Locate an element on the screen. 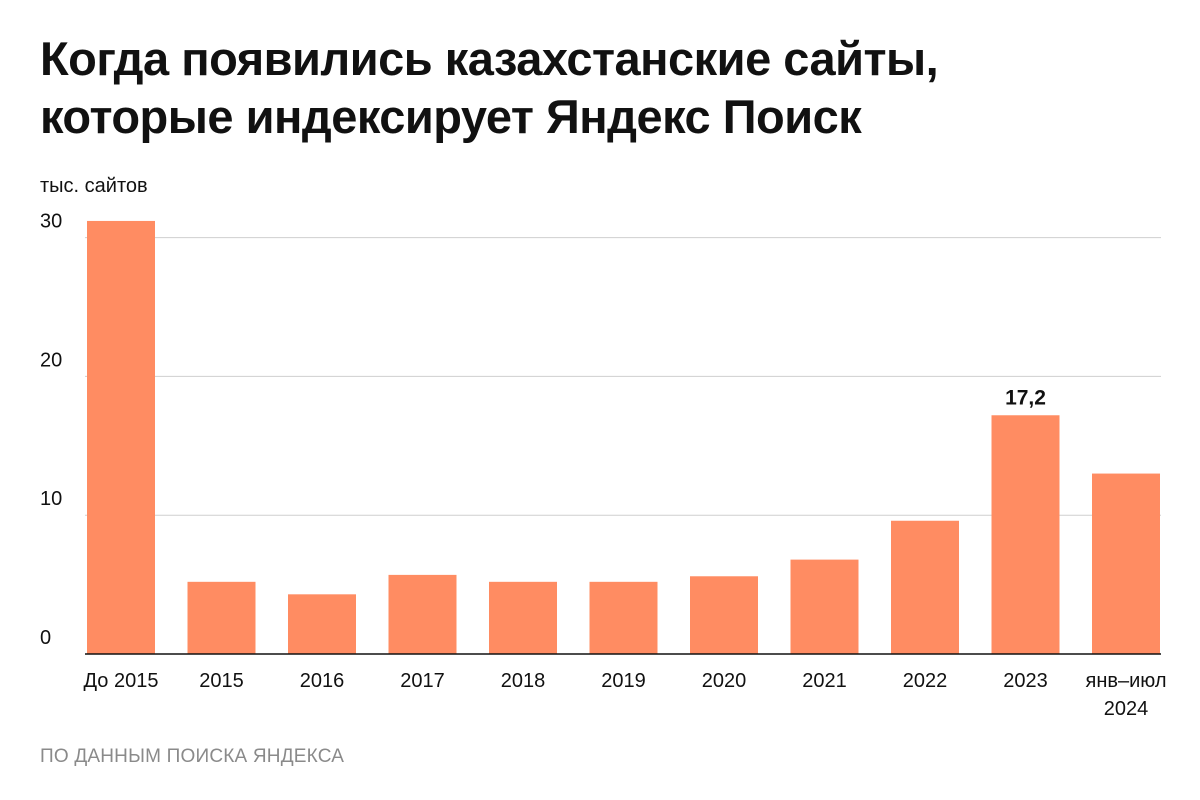 The height and width of the screenshot is (800, 1200). y-tick-label-10: 10 is located at coordinates (51, 499).